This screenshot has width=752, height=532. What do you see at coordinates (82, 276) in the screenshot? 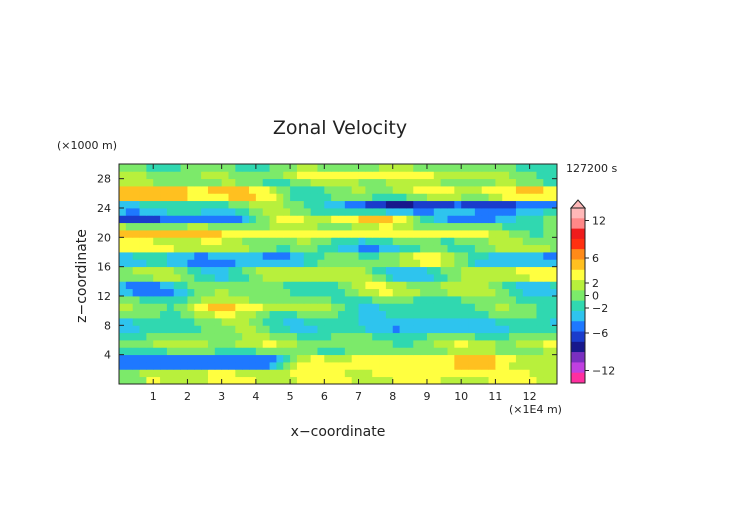
I see `y-axis-label: z−coordinate` at bounding box center [82, 276].